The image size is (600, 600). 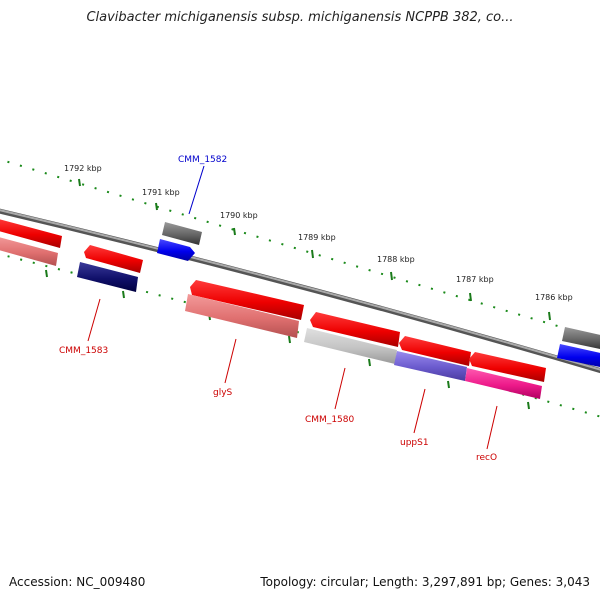 I want to click on tick-label-1792: 1792 kbp, so click(x=83, y=168).